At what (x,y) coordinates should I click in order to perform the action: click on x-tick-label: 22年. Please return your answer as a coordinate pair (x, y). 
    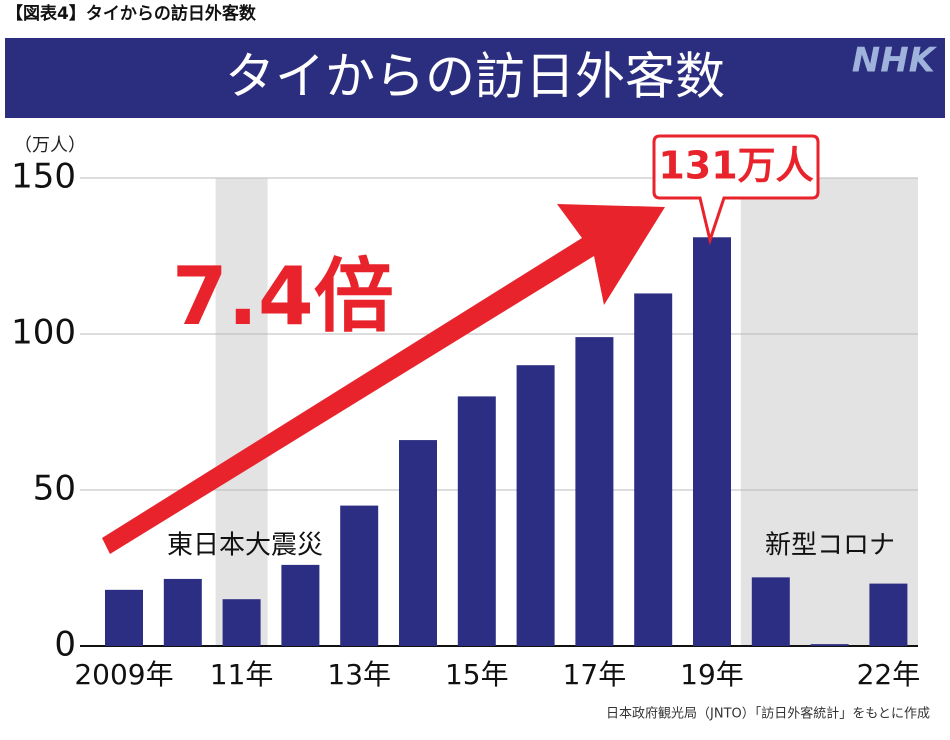
    Looking at the image, I should click on (889, 674).